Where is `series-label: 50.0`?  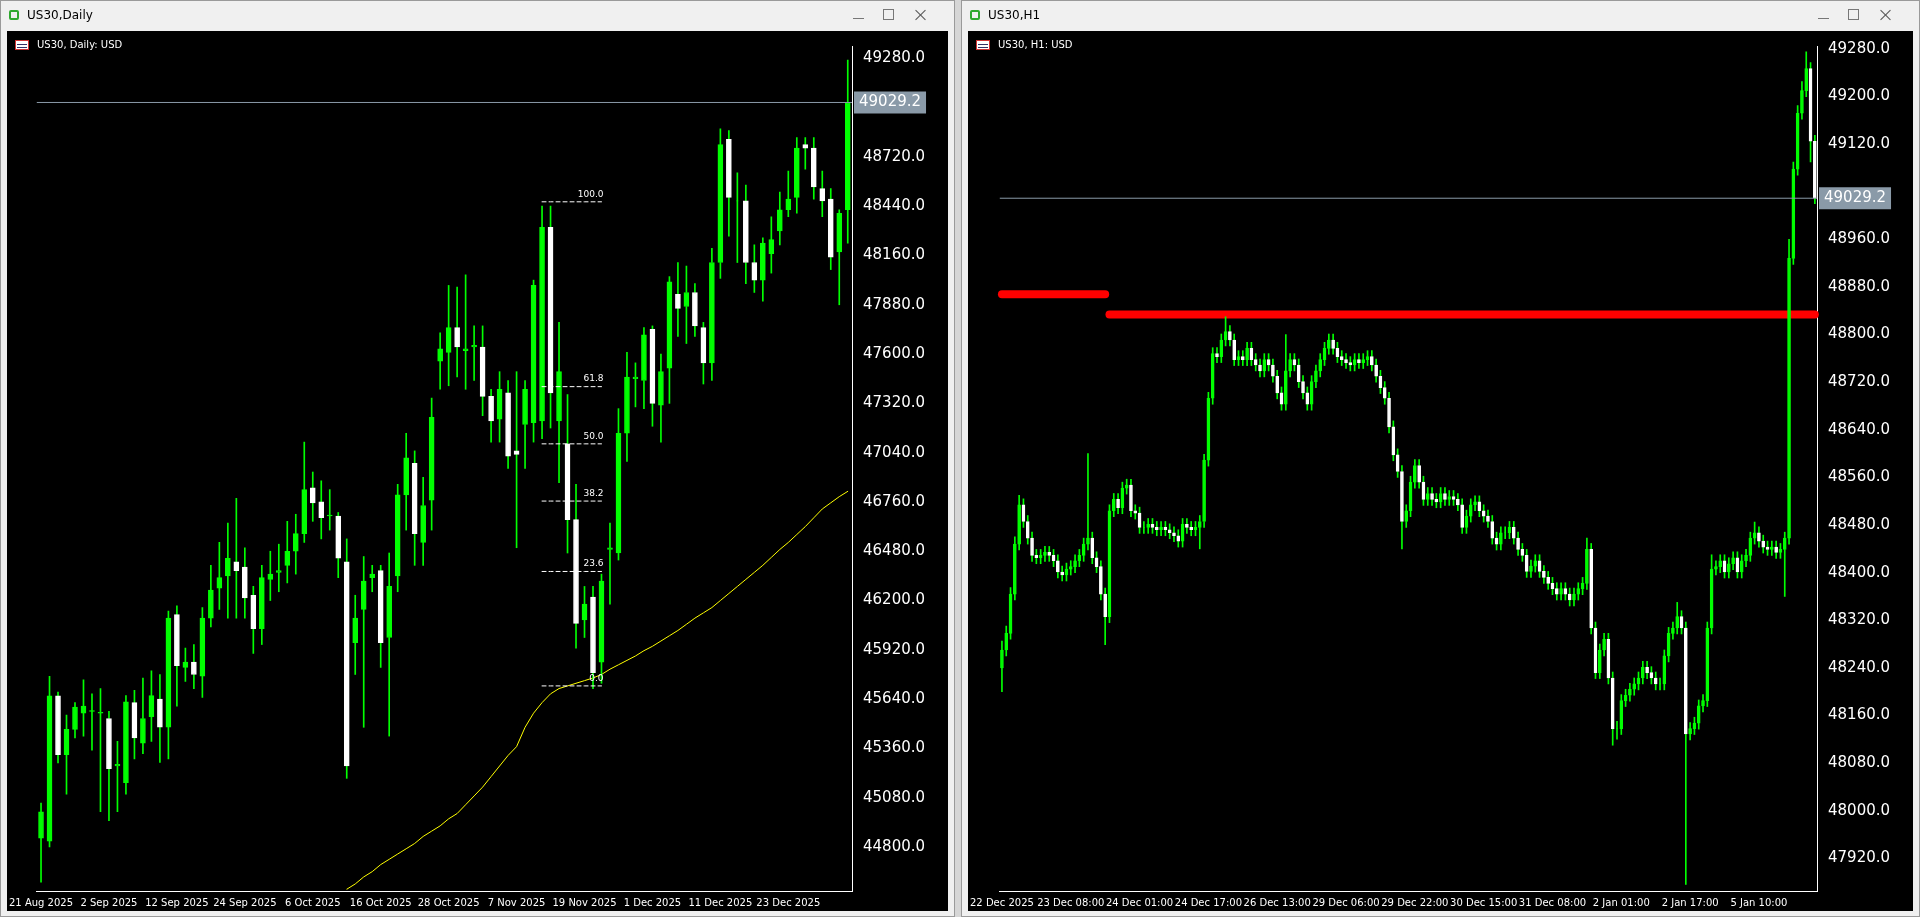
series-label: 50.0 is located at coordinates (593, 435).